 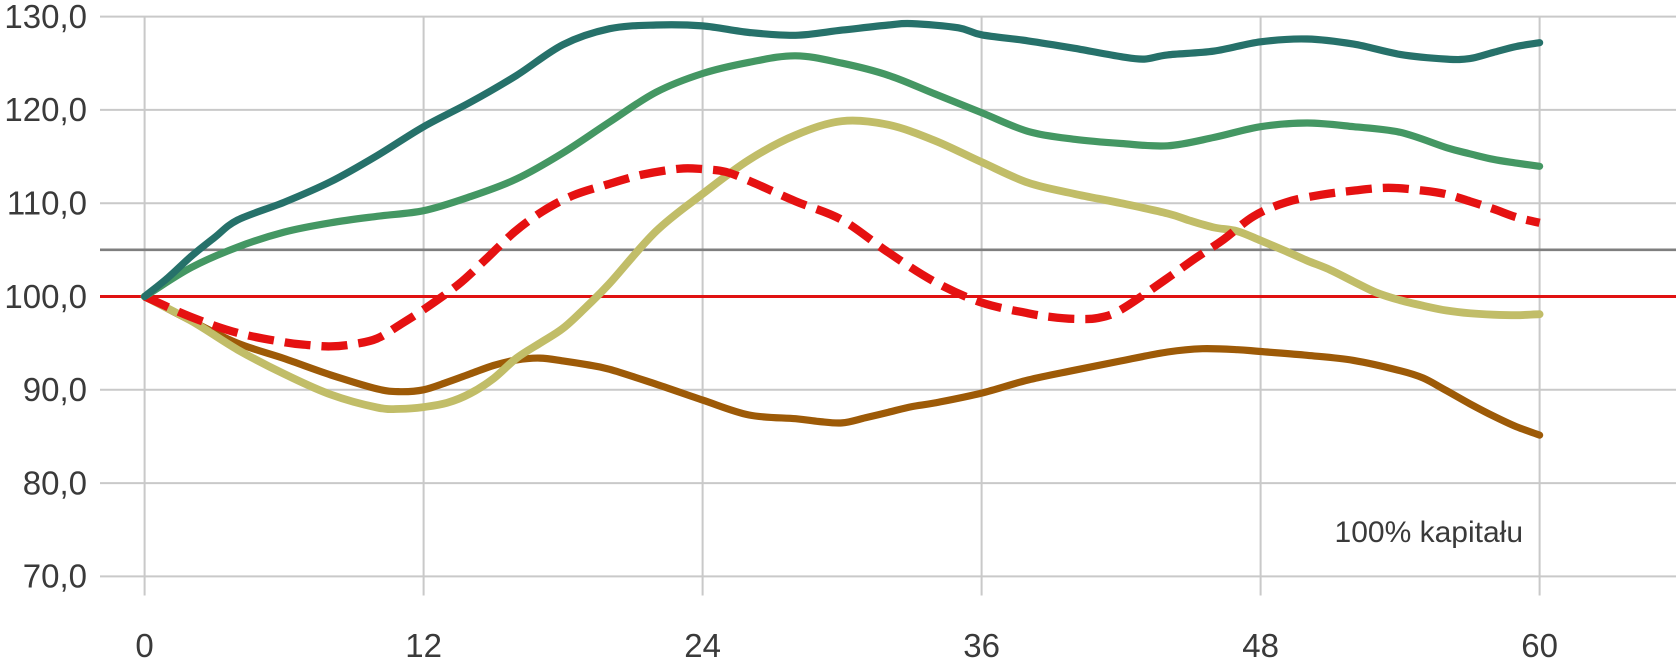 What do you see at coordinates (45, 109) in the screenshot?
I see `svg-text: 120,0` at bounding box center [45, 109].